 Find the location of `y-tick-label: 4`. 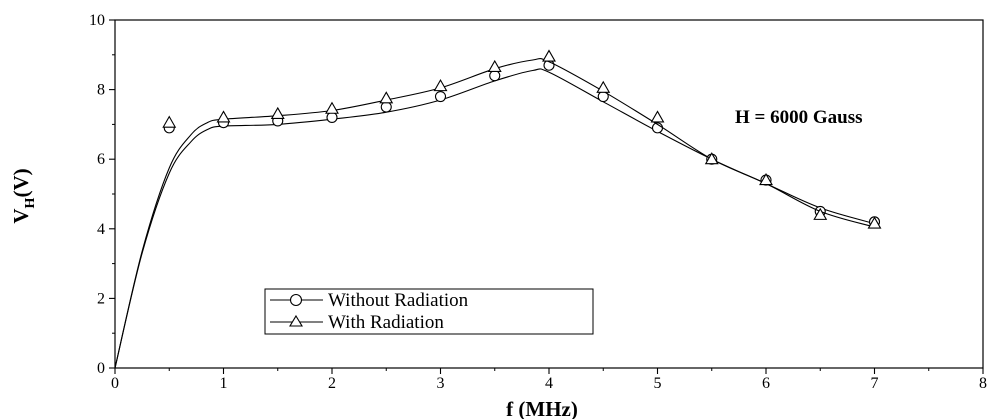

y-tick-label: 4 is located at coordinates (101, 229).